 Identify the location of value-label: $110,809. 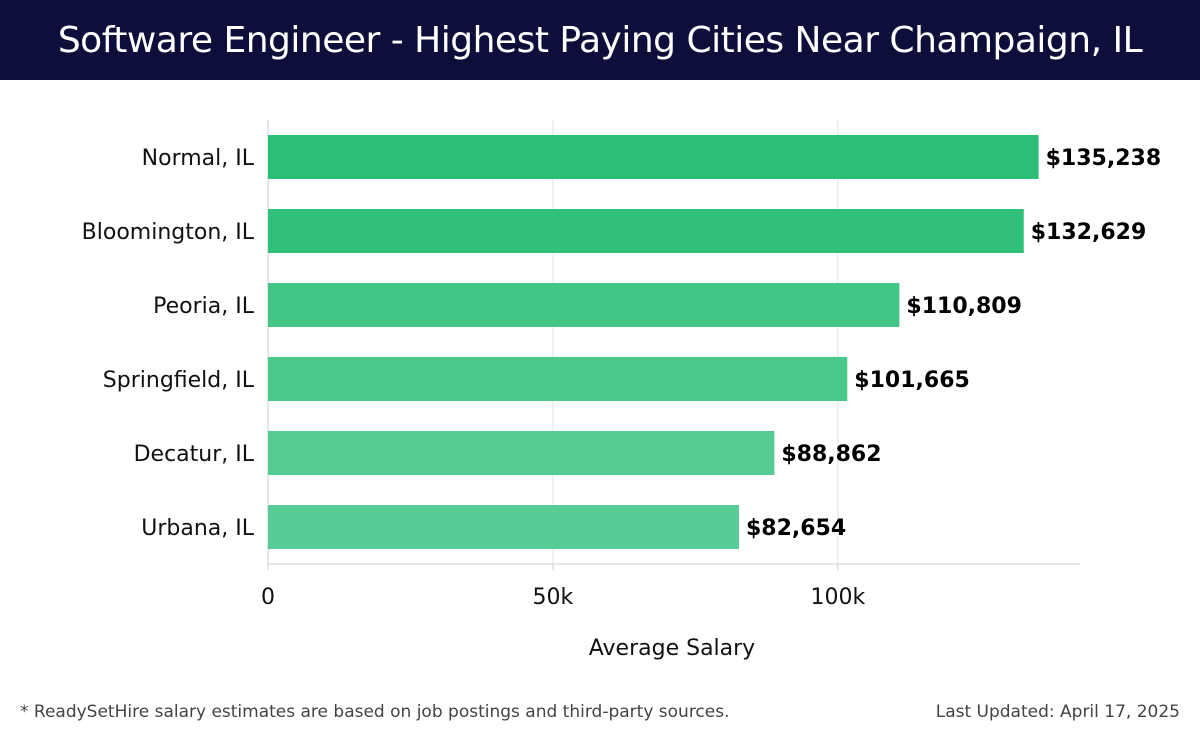
(964, 306).